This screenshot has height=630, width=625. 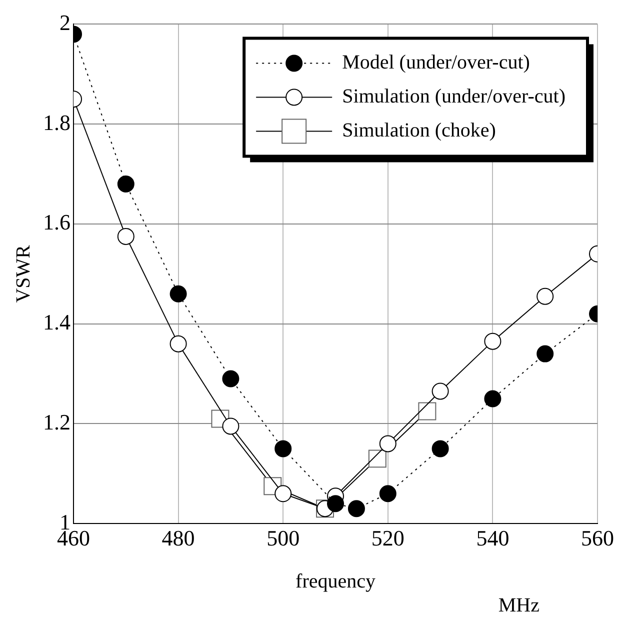 I want to click on y-tick-label: 1.6, so click(x=56, y=222).